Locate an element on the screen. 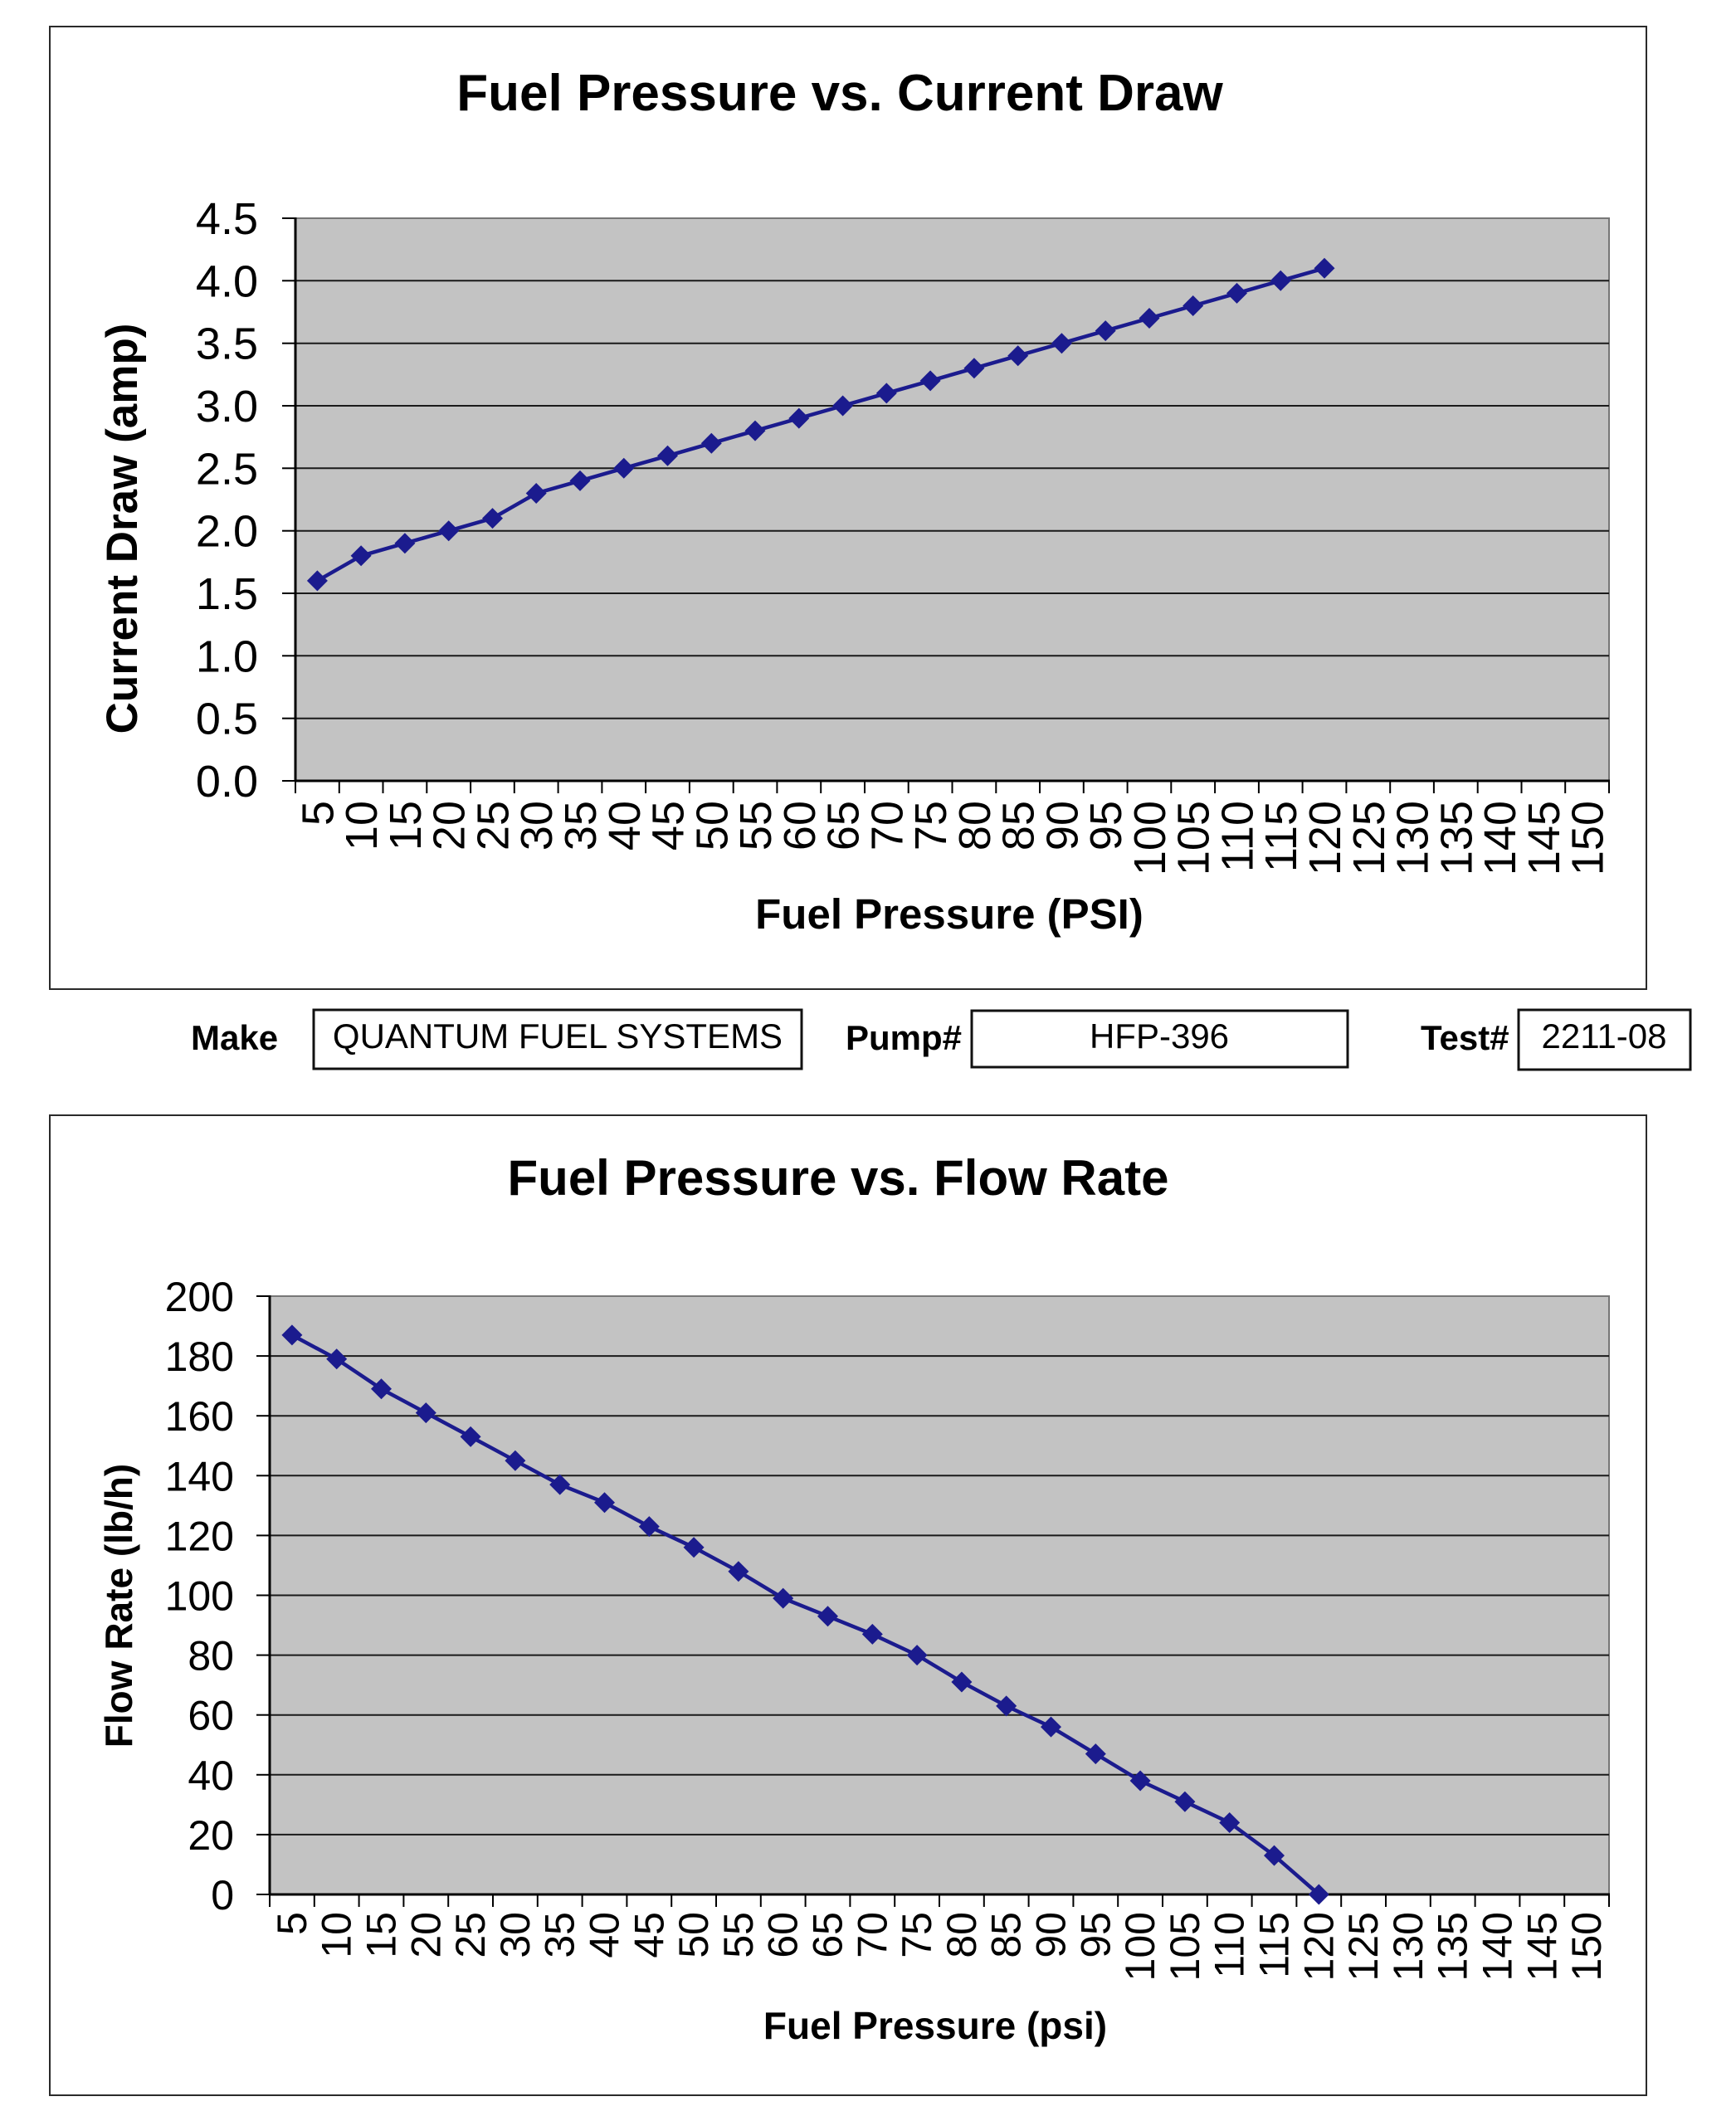 This screenshot has height=2116, width=1736. svg-text: Make is located at coordinates (234, 1037).